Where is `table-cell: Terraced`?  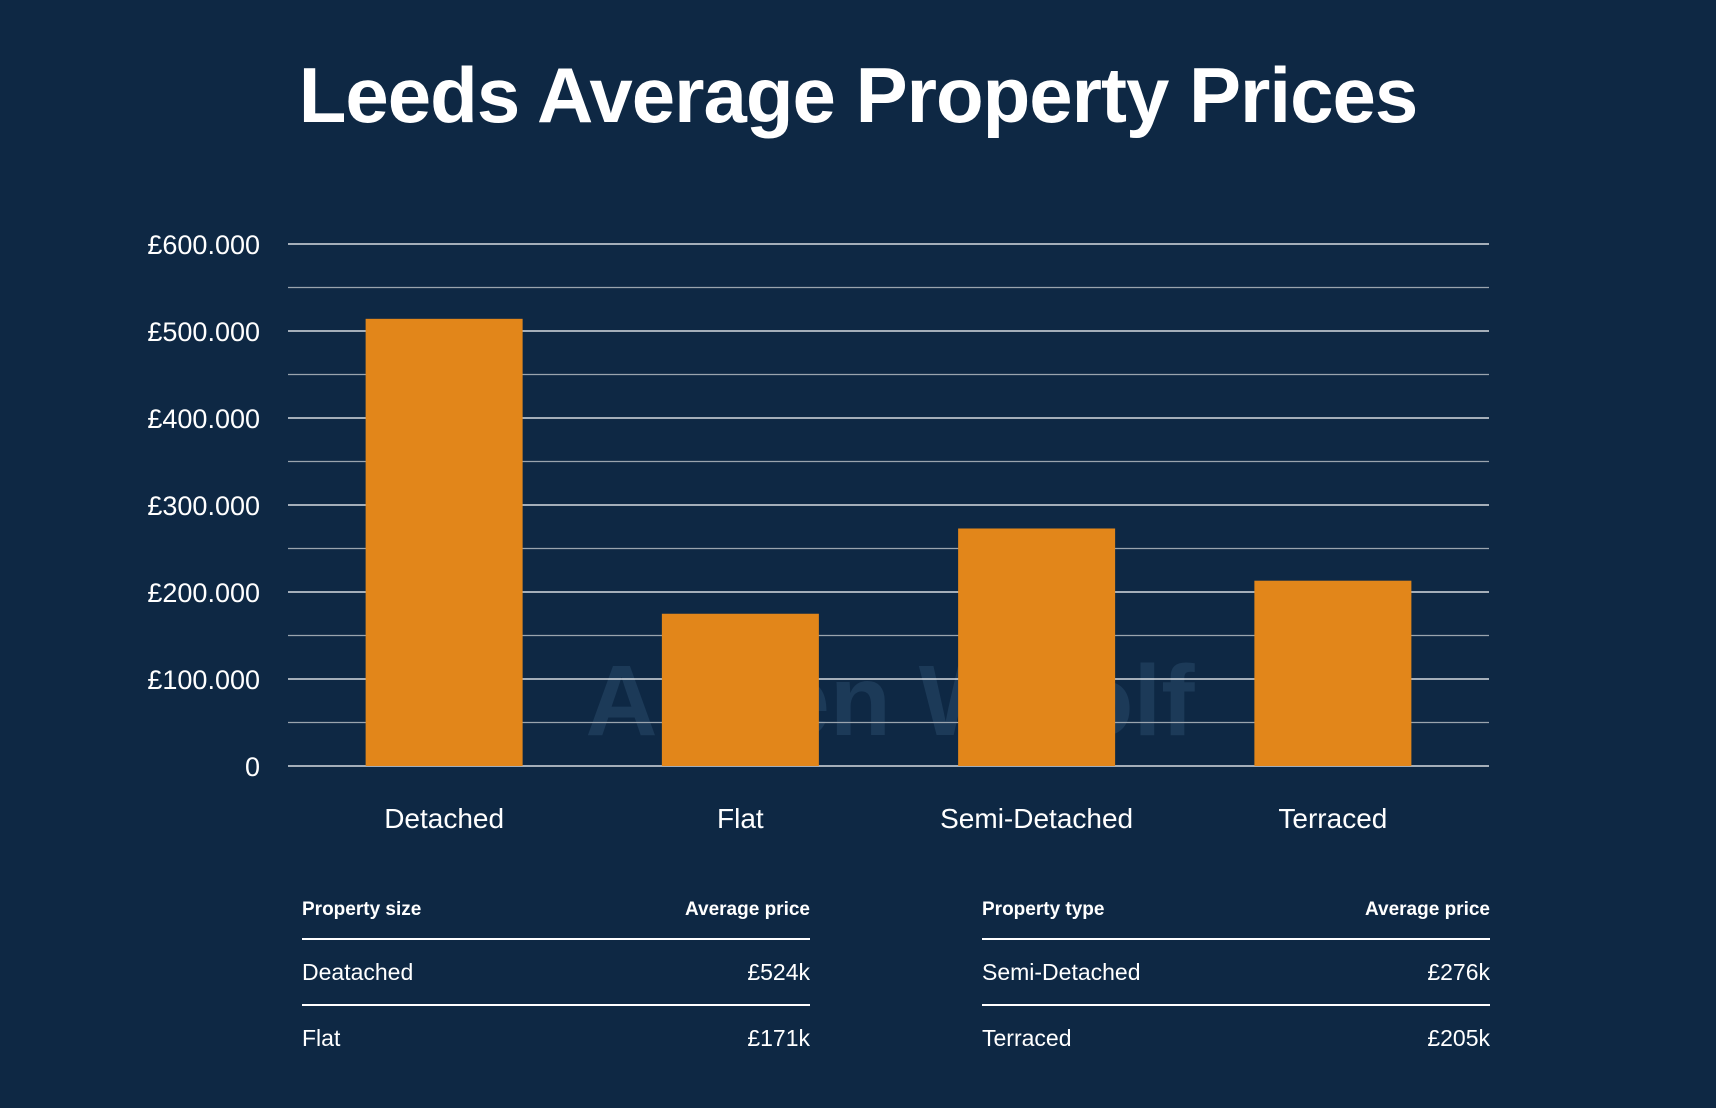 table-cell: Terraced is located at coordinates (1027, 1038).